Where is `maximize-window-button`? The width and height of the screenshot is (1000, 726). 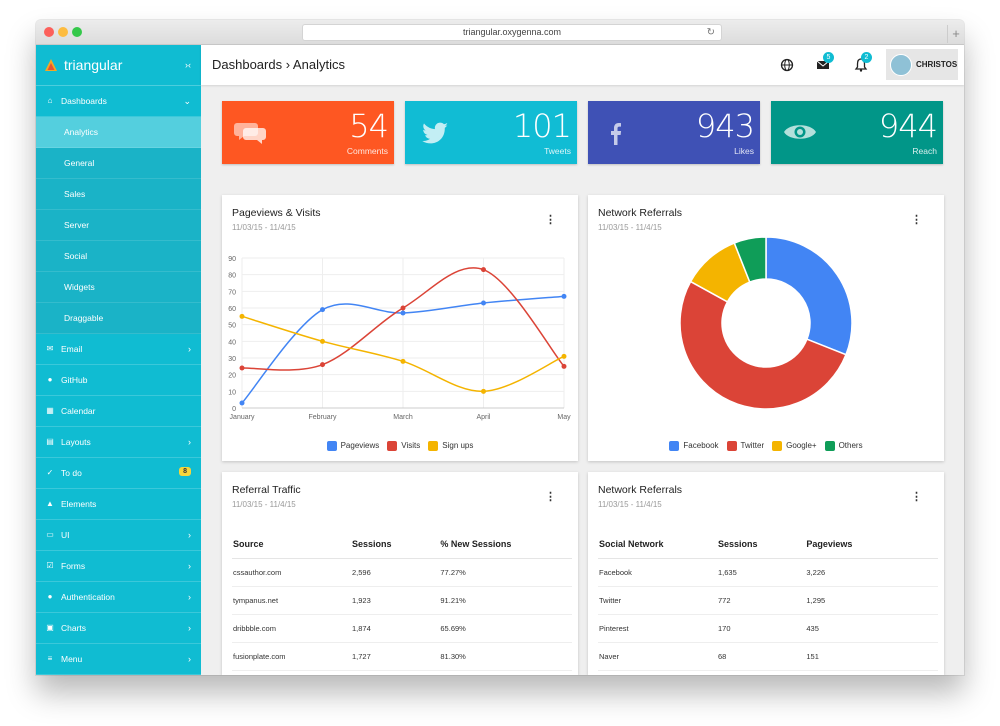
maximize-window-button is located at coordinates (77, 32).